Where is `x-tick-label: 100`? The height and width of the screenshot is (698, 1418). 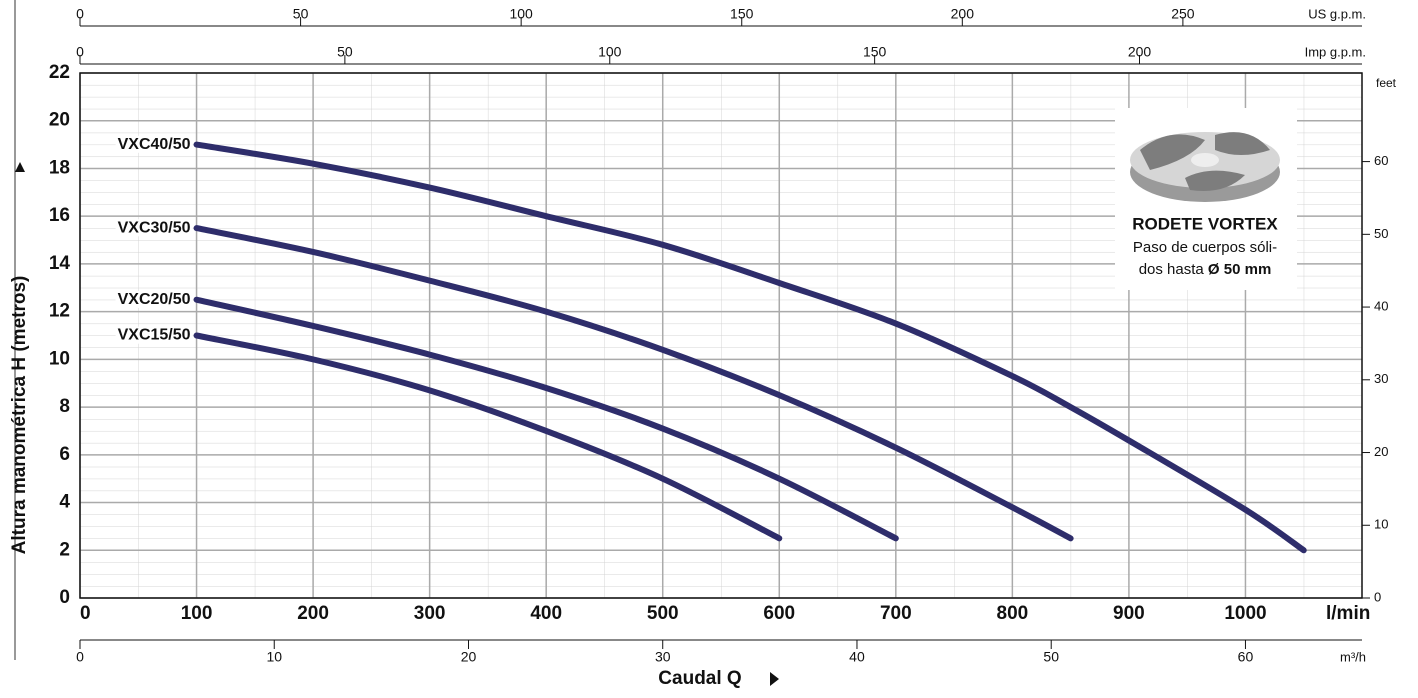
x-tick-label: 100 is located at coordinates (197, 613).